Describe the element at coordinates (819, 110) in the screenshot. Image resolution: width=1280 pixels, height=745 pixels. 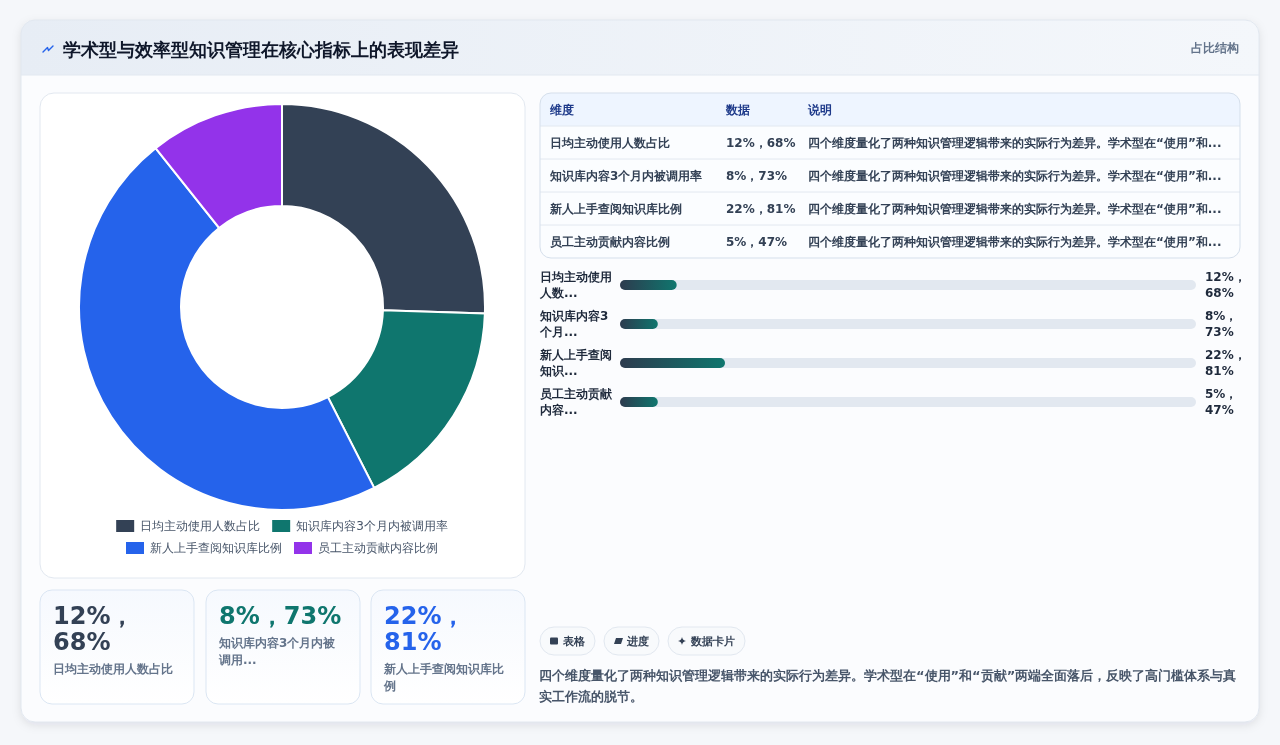
I see `text: 说明` at that location.